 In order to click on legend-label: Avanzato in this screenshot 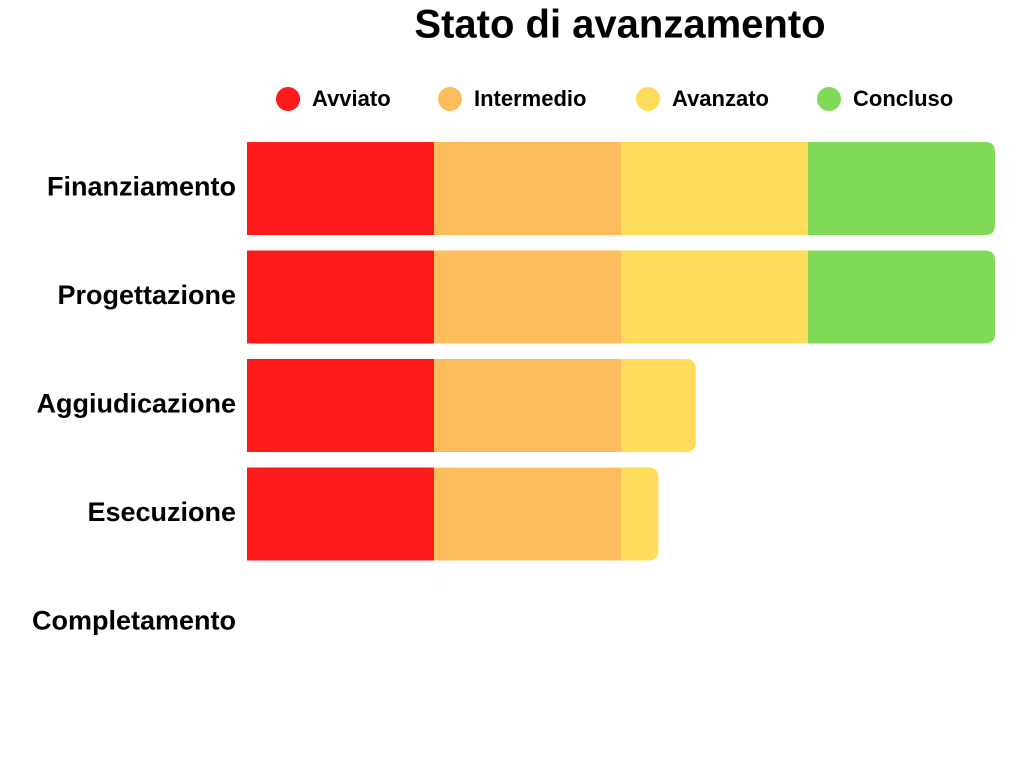, I will do `click(720, 98)`.